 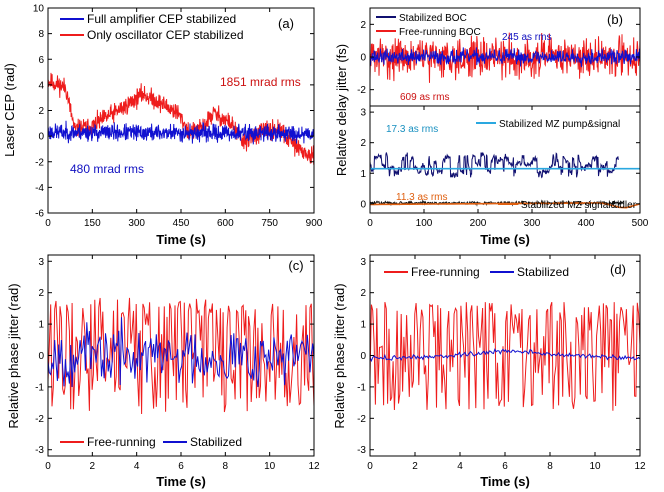 What do you see at coordinates (615, 19) in the screenshot?
I see `panel-b-label: (b)` at bounding box center [615, 19].